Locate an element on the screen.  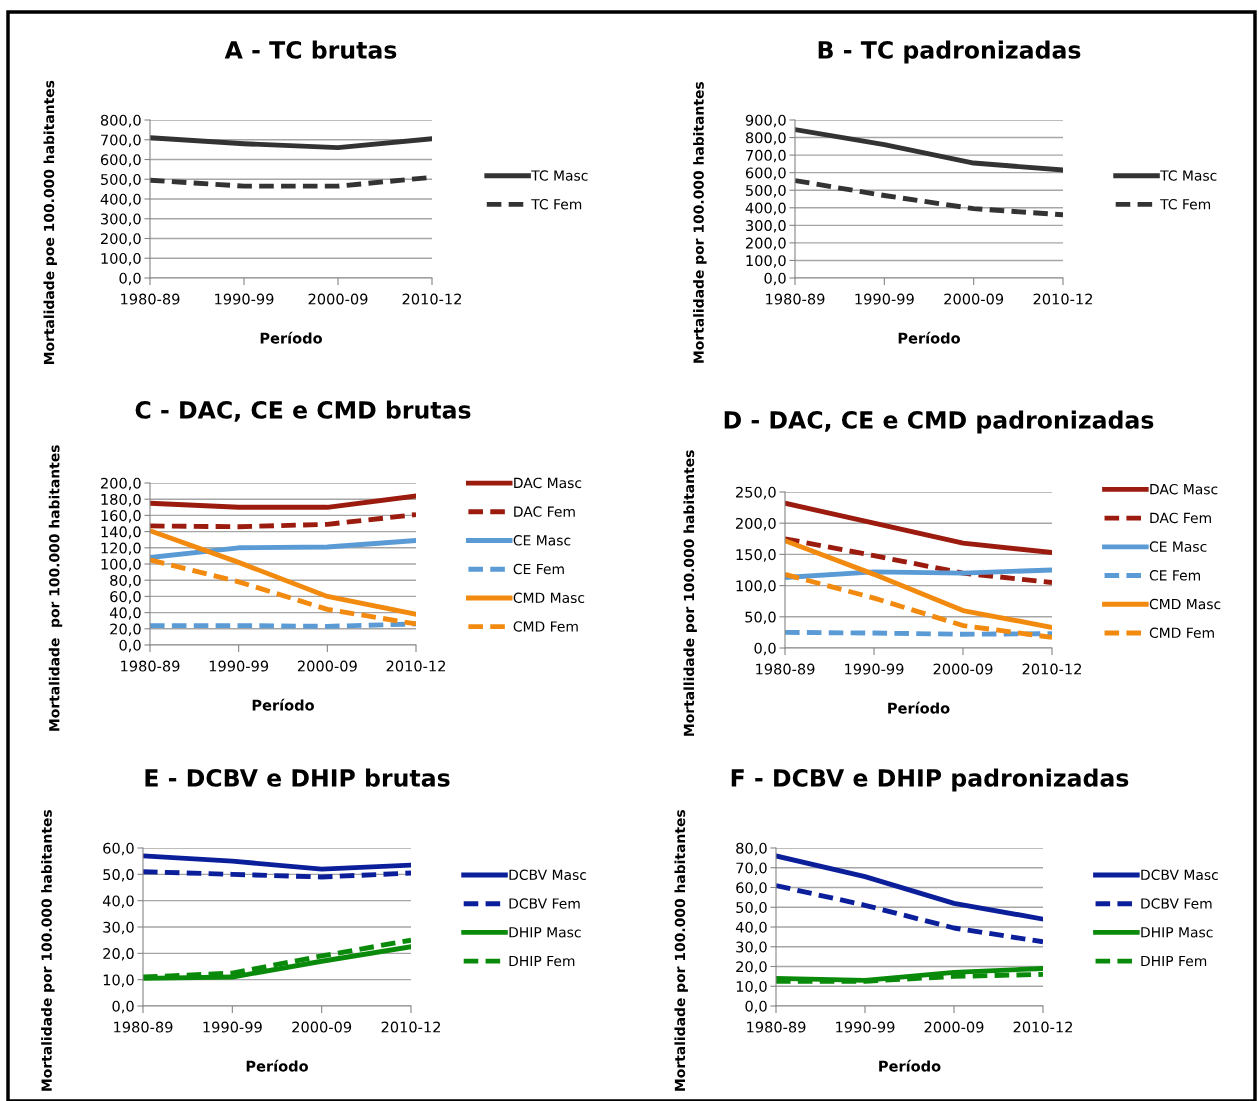
y-axis-title: Mortalidade poe 100.000 habitantes is located at coordinates (50, 222).